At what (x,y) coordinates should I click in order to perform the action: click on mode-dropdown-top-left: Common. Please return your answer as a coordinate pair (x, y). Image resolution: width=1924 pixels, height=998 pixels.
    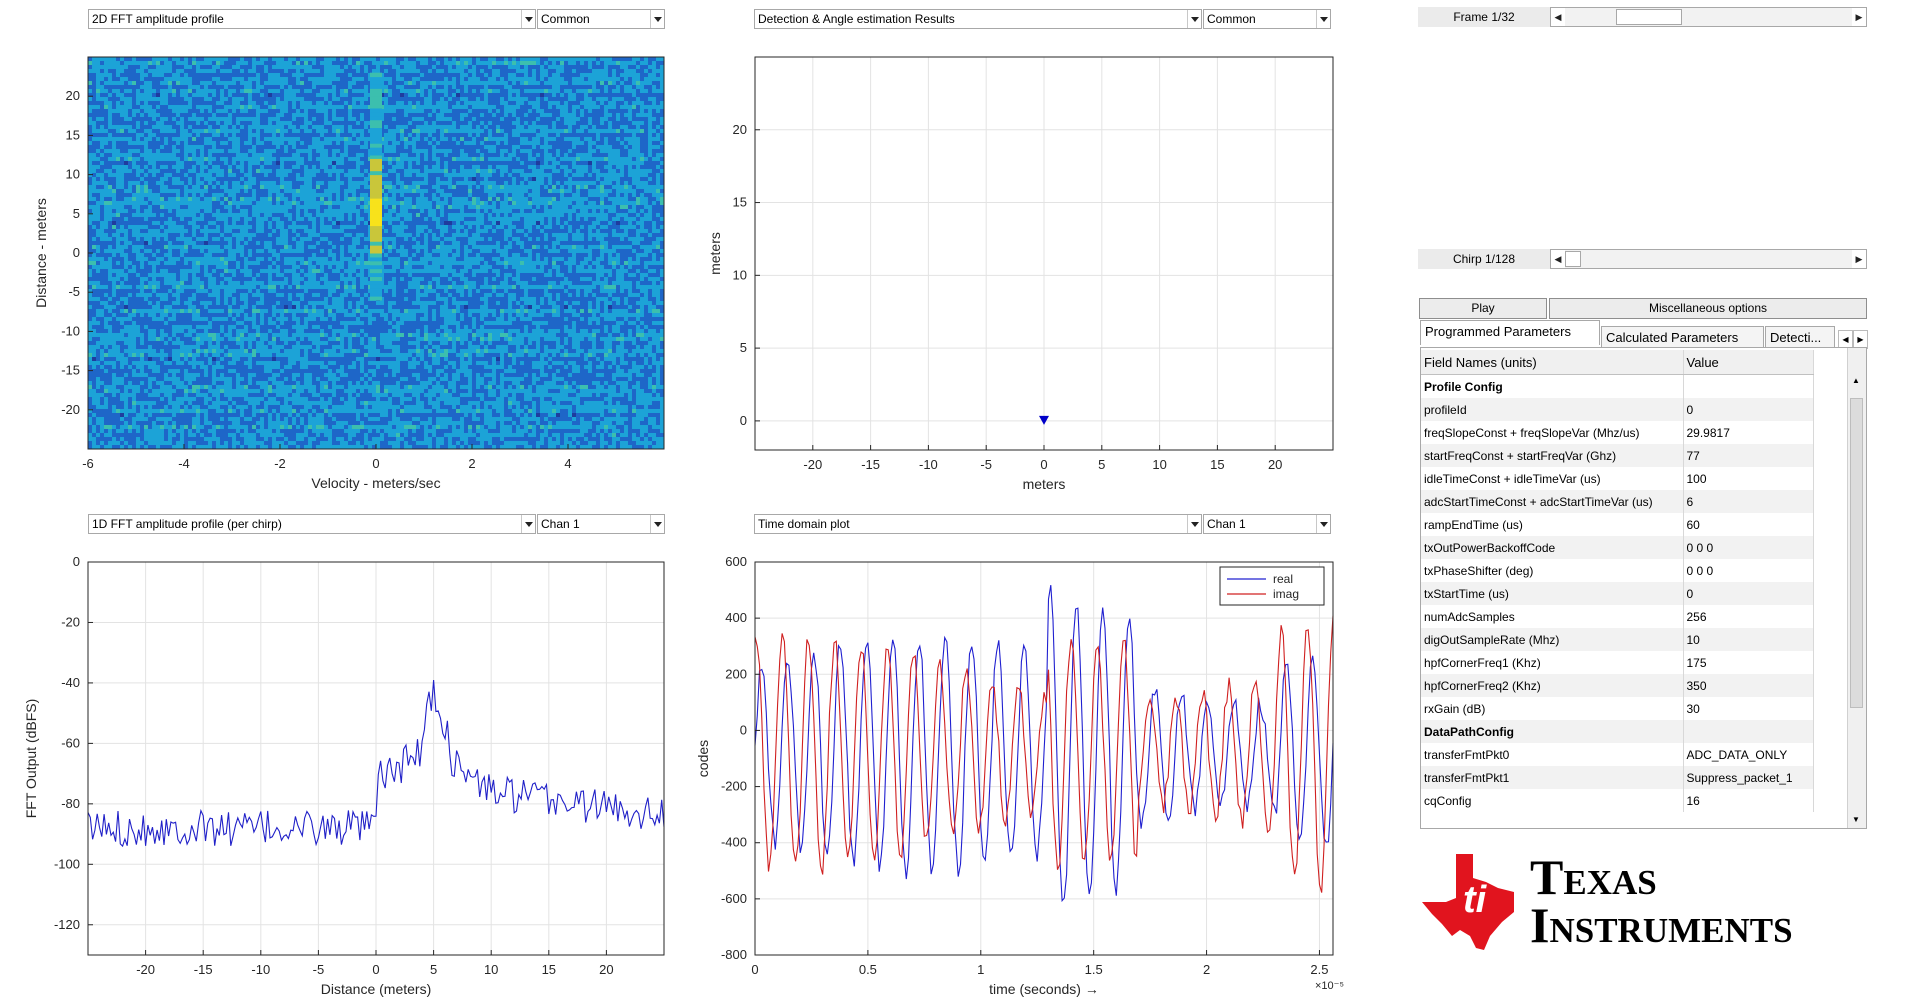
    Looking at the image, I should click on (601, 19).